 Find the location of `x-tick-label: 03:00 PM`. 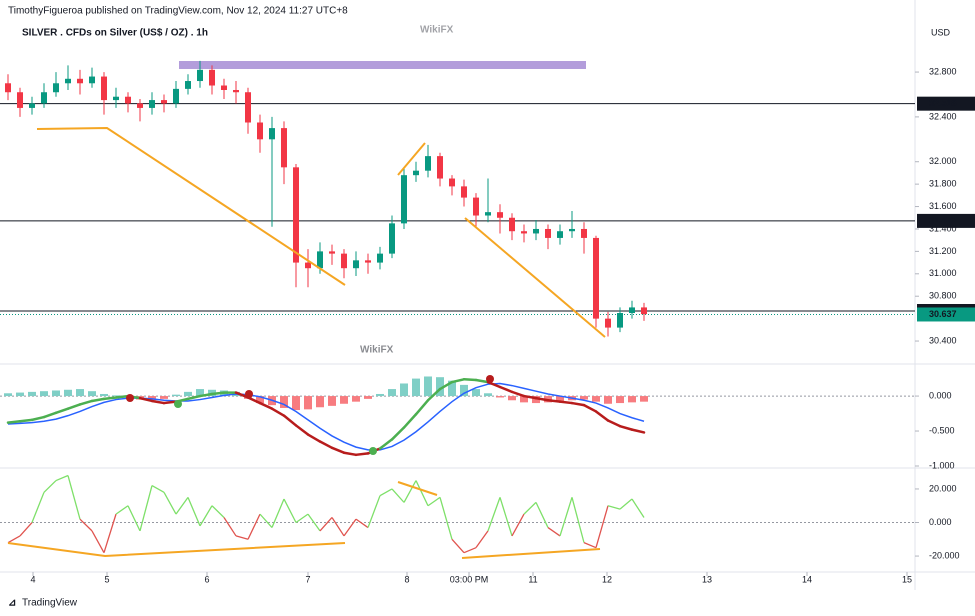

x-tick-label: 03:00 PM is located at coordinates (469, 579).